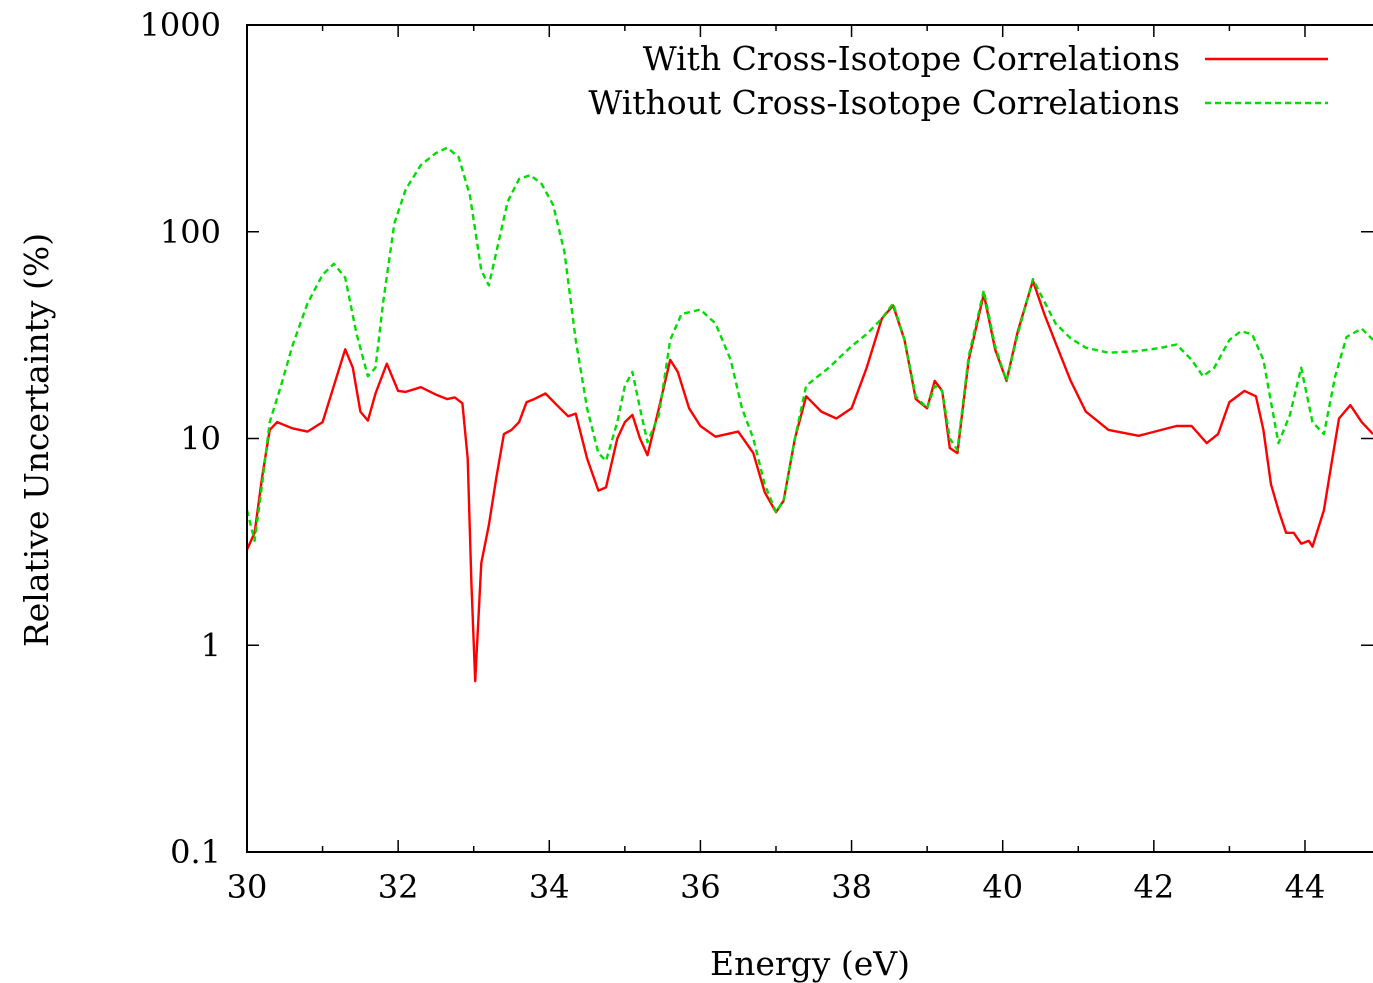 This screenshot has height=983, width=1373. Describe the element at coordinates (200, 439) in the screenshot. I see `y-tick-label: 10` at that location.